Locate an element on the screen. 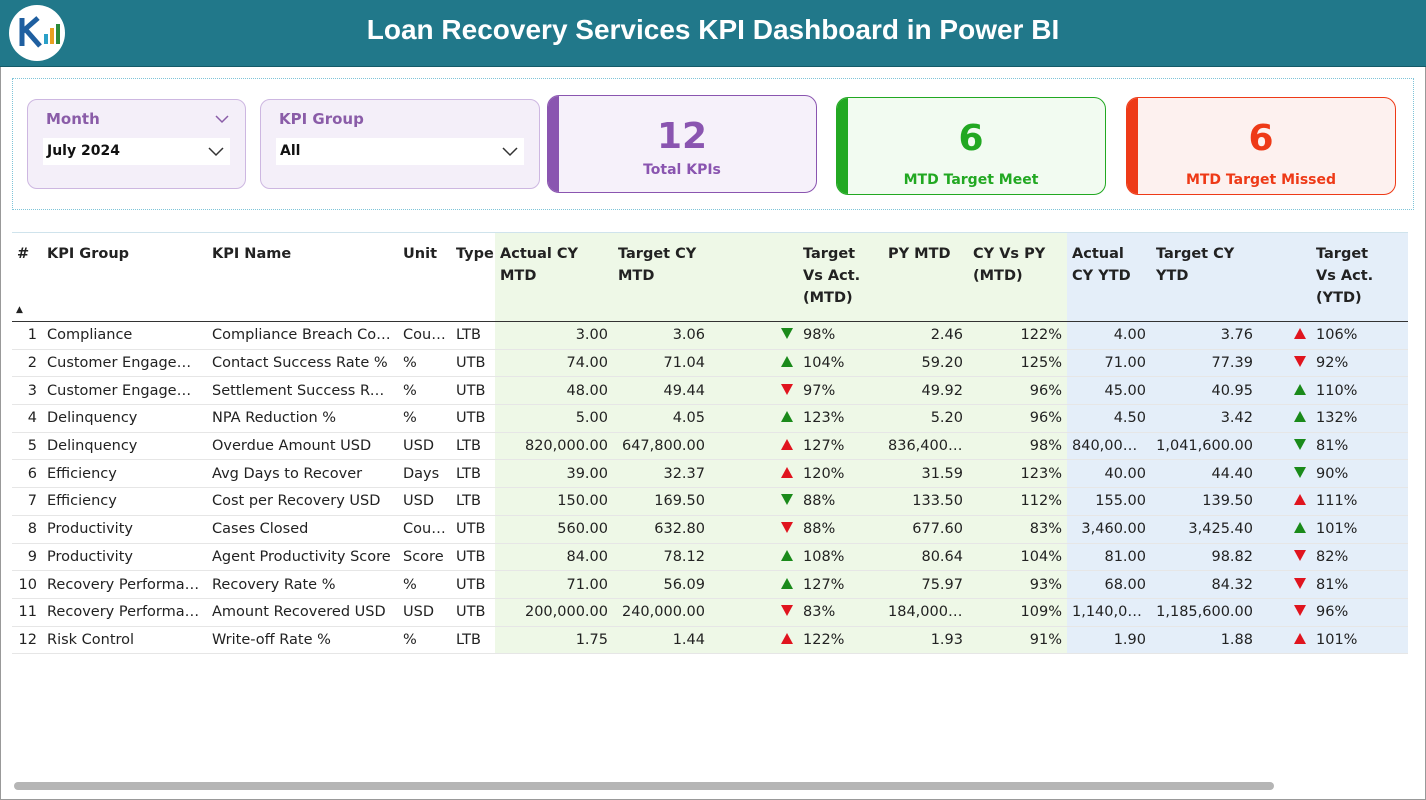 The height and width of the screenshot is (800, 1426). slicer-dropdown: July 2024 is located at coordinates (136, 151).